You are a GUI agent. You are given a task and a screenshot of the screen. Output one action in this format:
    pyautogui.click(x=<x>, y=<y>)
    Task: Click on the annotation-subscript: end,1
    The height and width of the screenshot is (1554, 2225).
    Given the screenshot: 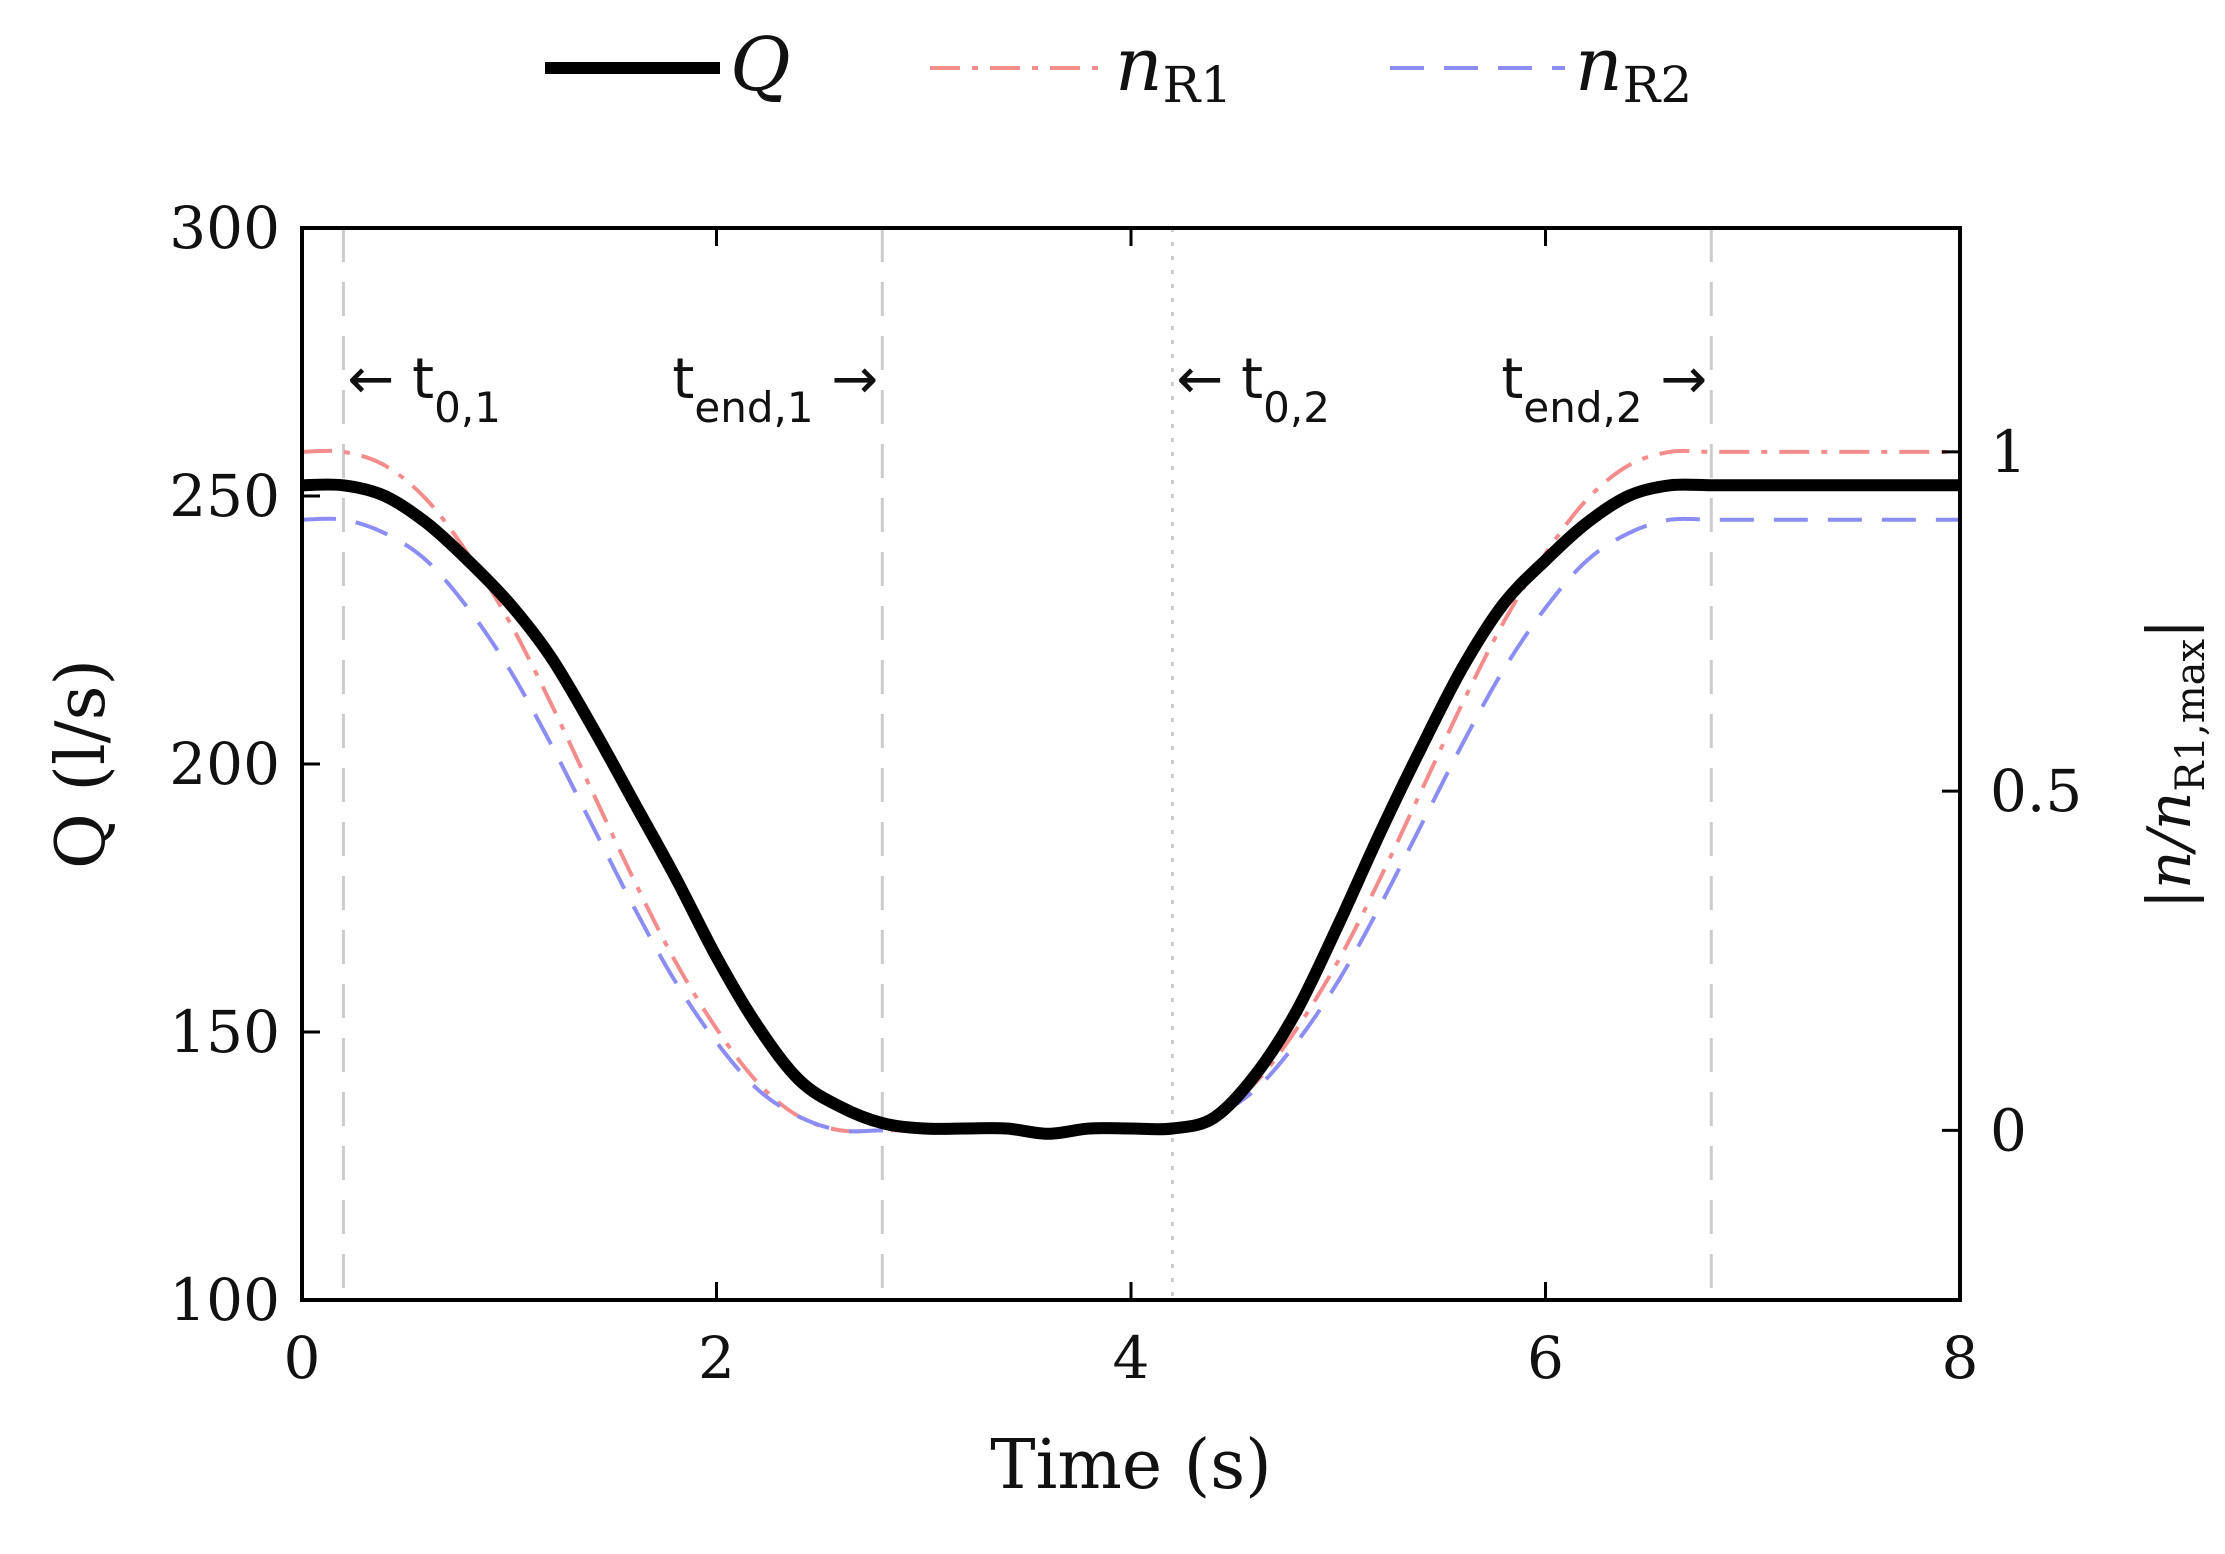 What is the action you would take?
    pyautogui.click(x=753, y=407)
    